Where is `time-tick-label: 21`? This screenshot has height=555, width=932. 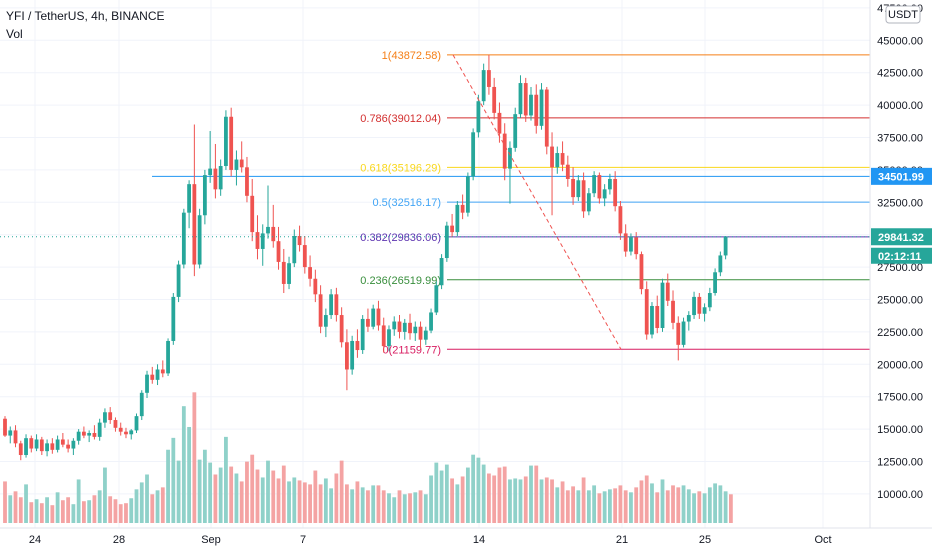
time-tick-label: 21 is located at coordinates (622, 540).